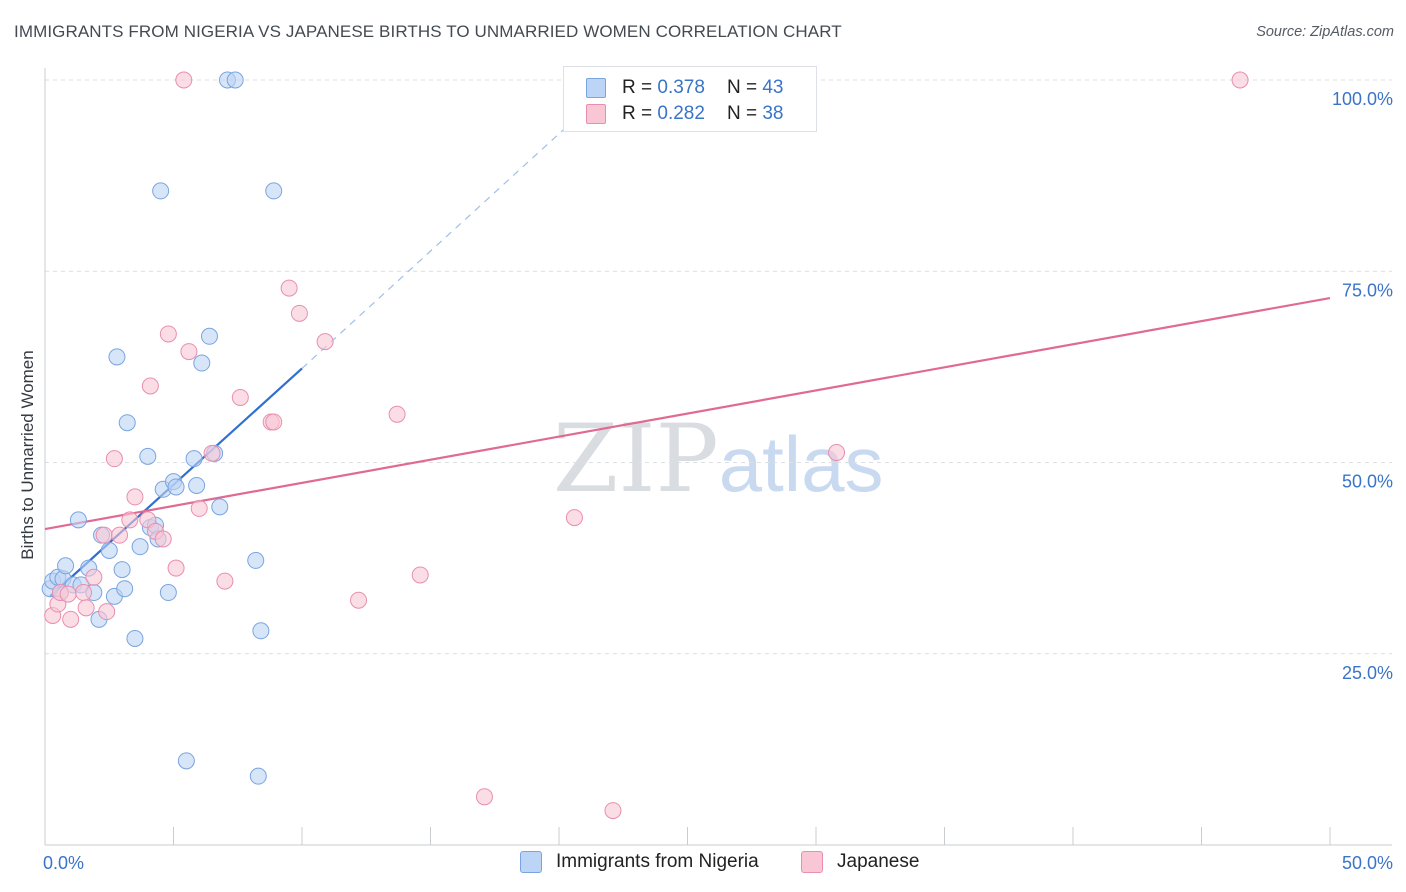  I want to click on legend-r-value: 0.282, so click(681, 113).